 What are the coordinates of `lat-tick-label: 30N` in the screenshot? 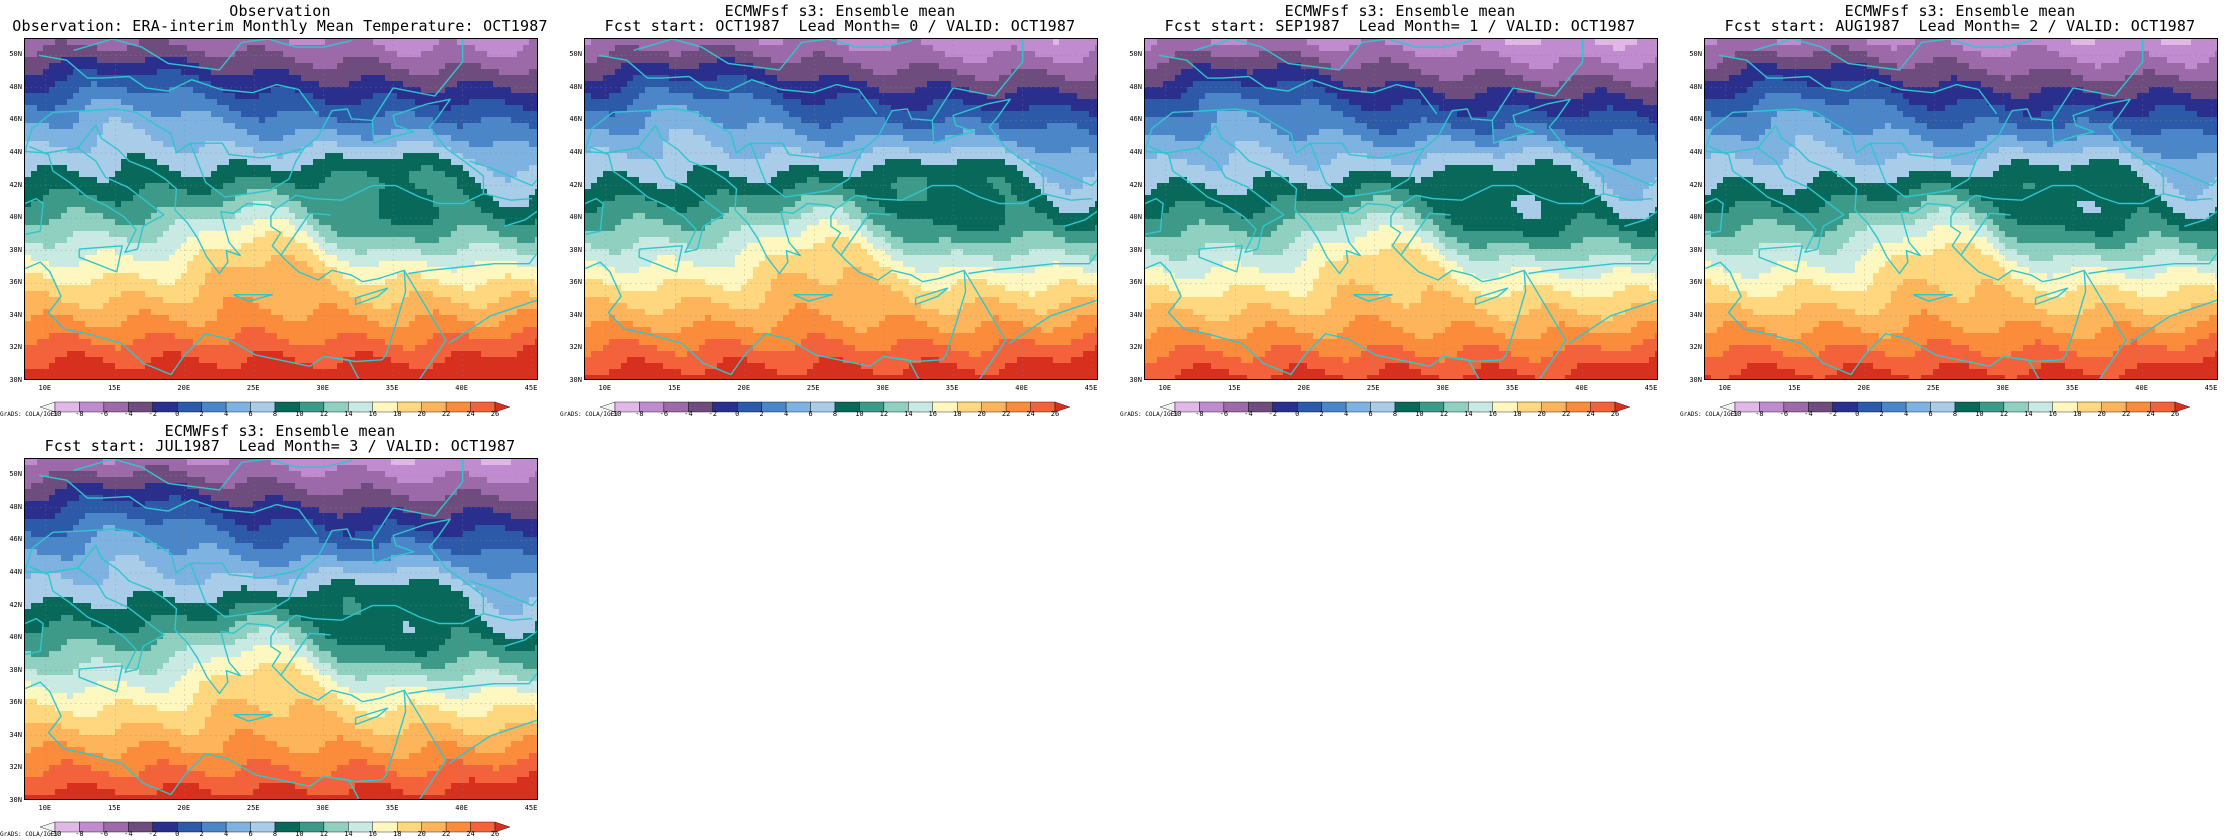 It's located at (11, 380).